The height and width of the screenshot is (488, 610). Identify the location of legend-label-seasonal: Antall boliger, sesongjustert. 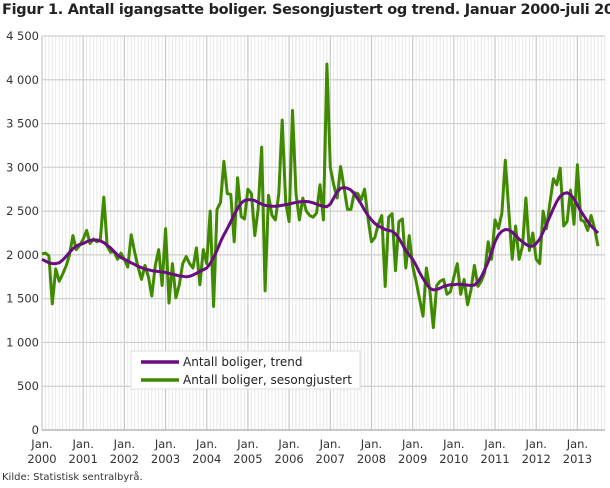
(267, 380).